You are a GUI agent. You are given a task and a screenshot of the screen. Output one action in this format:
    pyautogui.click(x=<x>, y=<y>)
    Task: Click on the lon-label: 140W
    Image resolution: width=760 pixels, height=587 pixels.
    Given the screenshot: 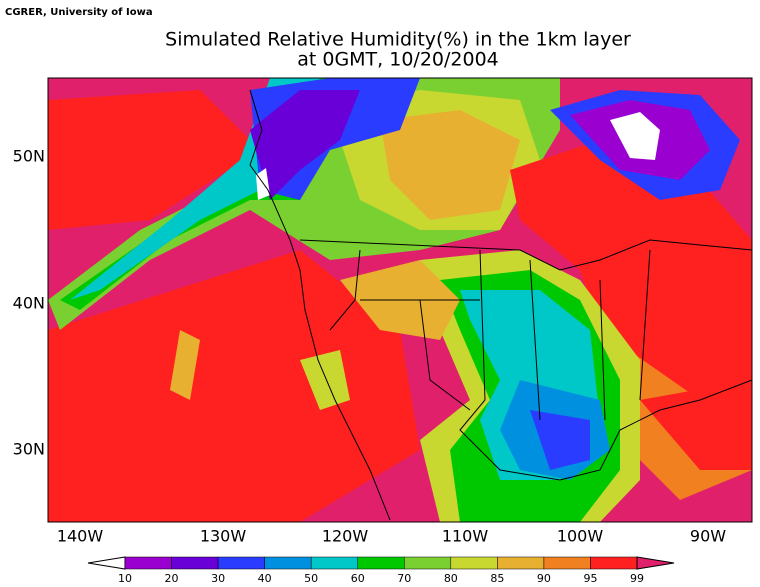 What is the action you would take?
    pyautogui.click(x=80, y=536)
    